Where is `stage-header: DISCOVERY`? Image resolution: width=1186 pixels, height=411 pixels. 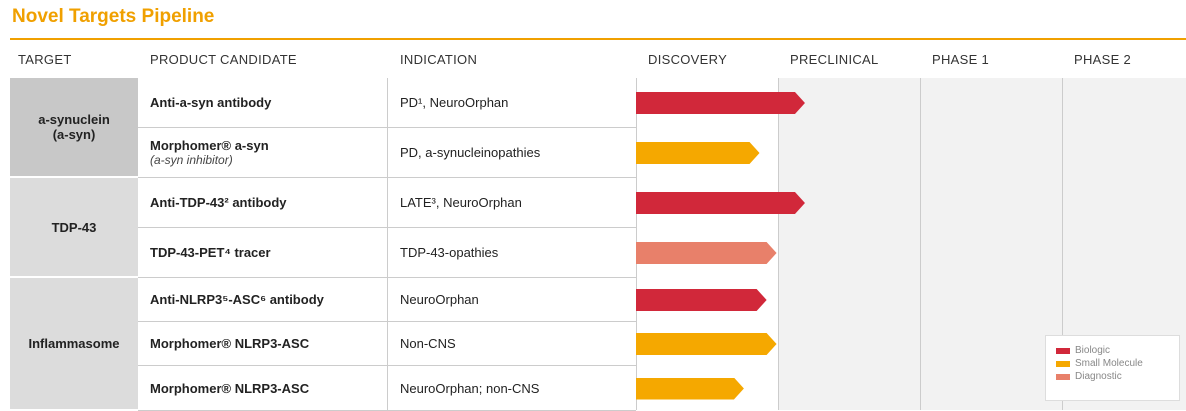 stage-header: DISCOVERY is located at coordinates (688, 59).